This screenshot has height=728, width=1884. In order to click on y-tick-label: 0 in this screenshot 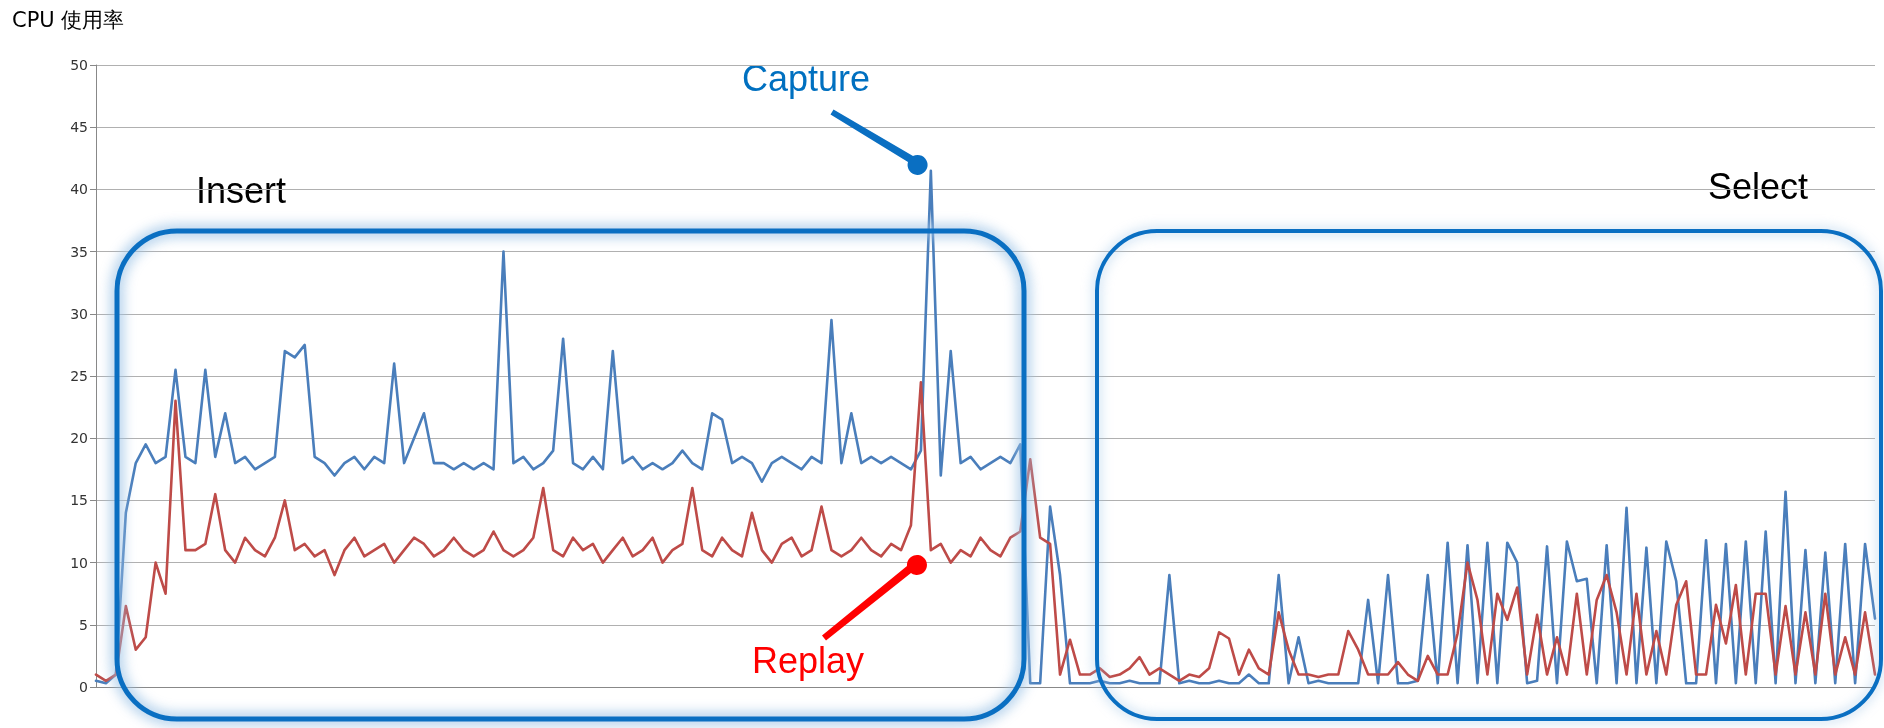, I will do `click(83, 687)`.